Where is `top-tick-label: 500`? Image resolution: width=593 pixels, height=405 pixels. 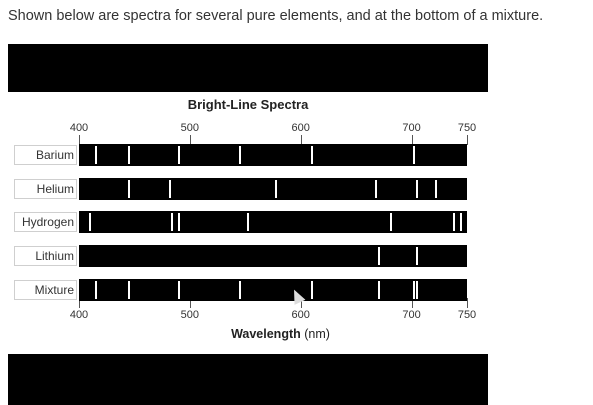
top-tick-label: 500 is located at coordinates (190, 128).